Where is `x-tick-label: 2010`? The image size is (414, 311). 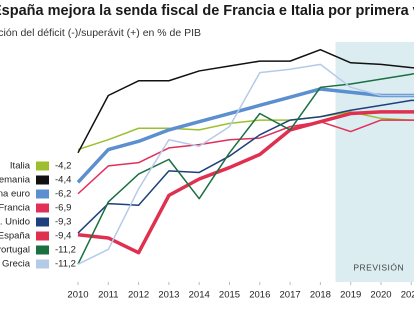
x-tick-label: 2010 is located at coordinates (77, 295).